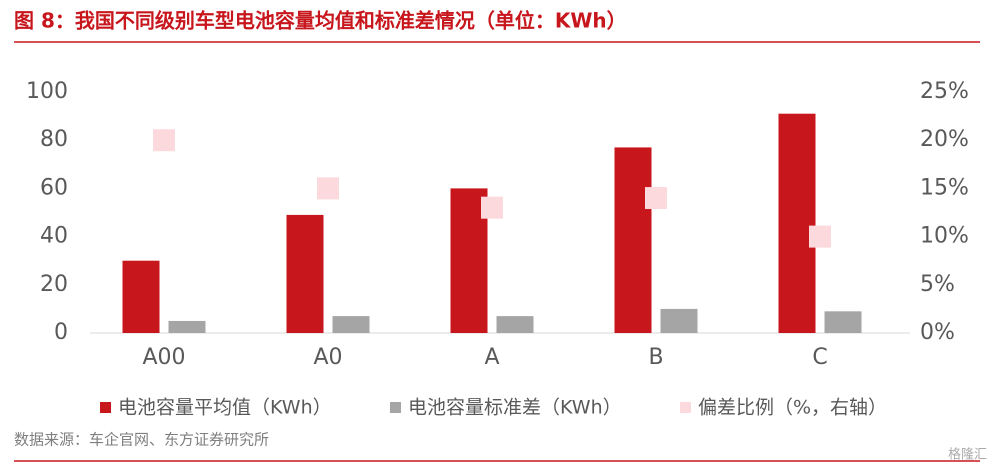  I want to click on y-tick-label: 20, so click(54, 284).